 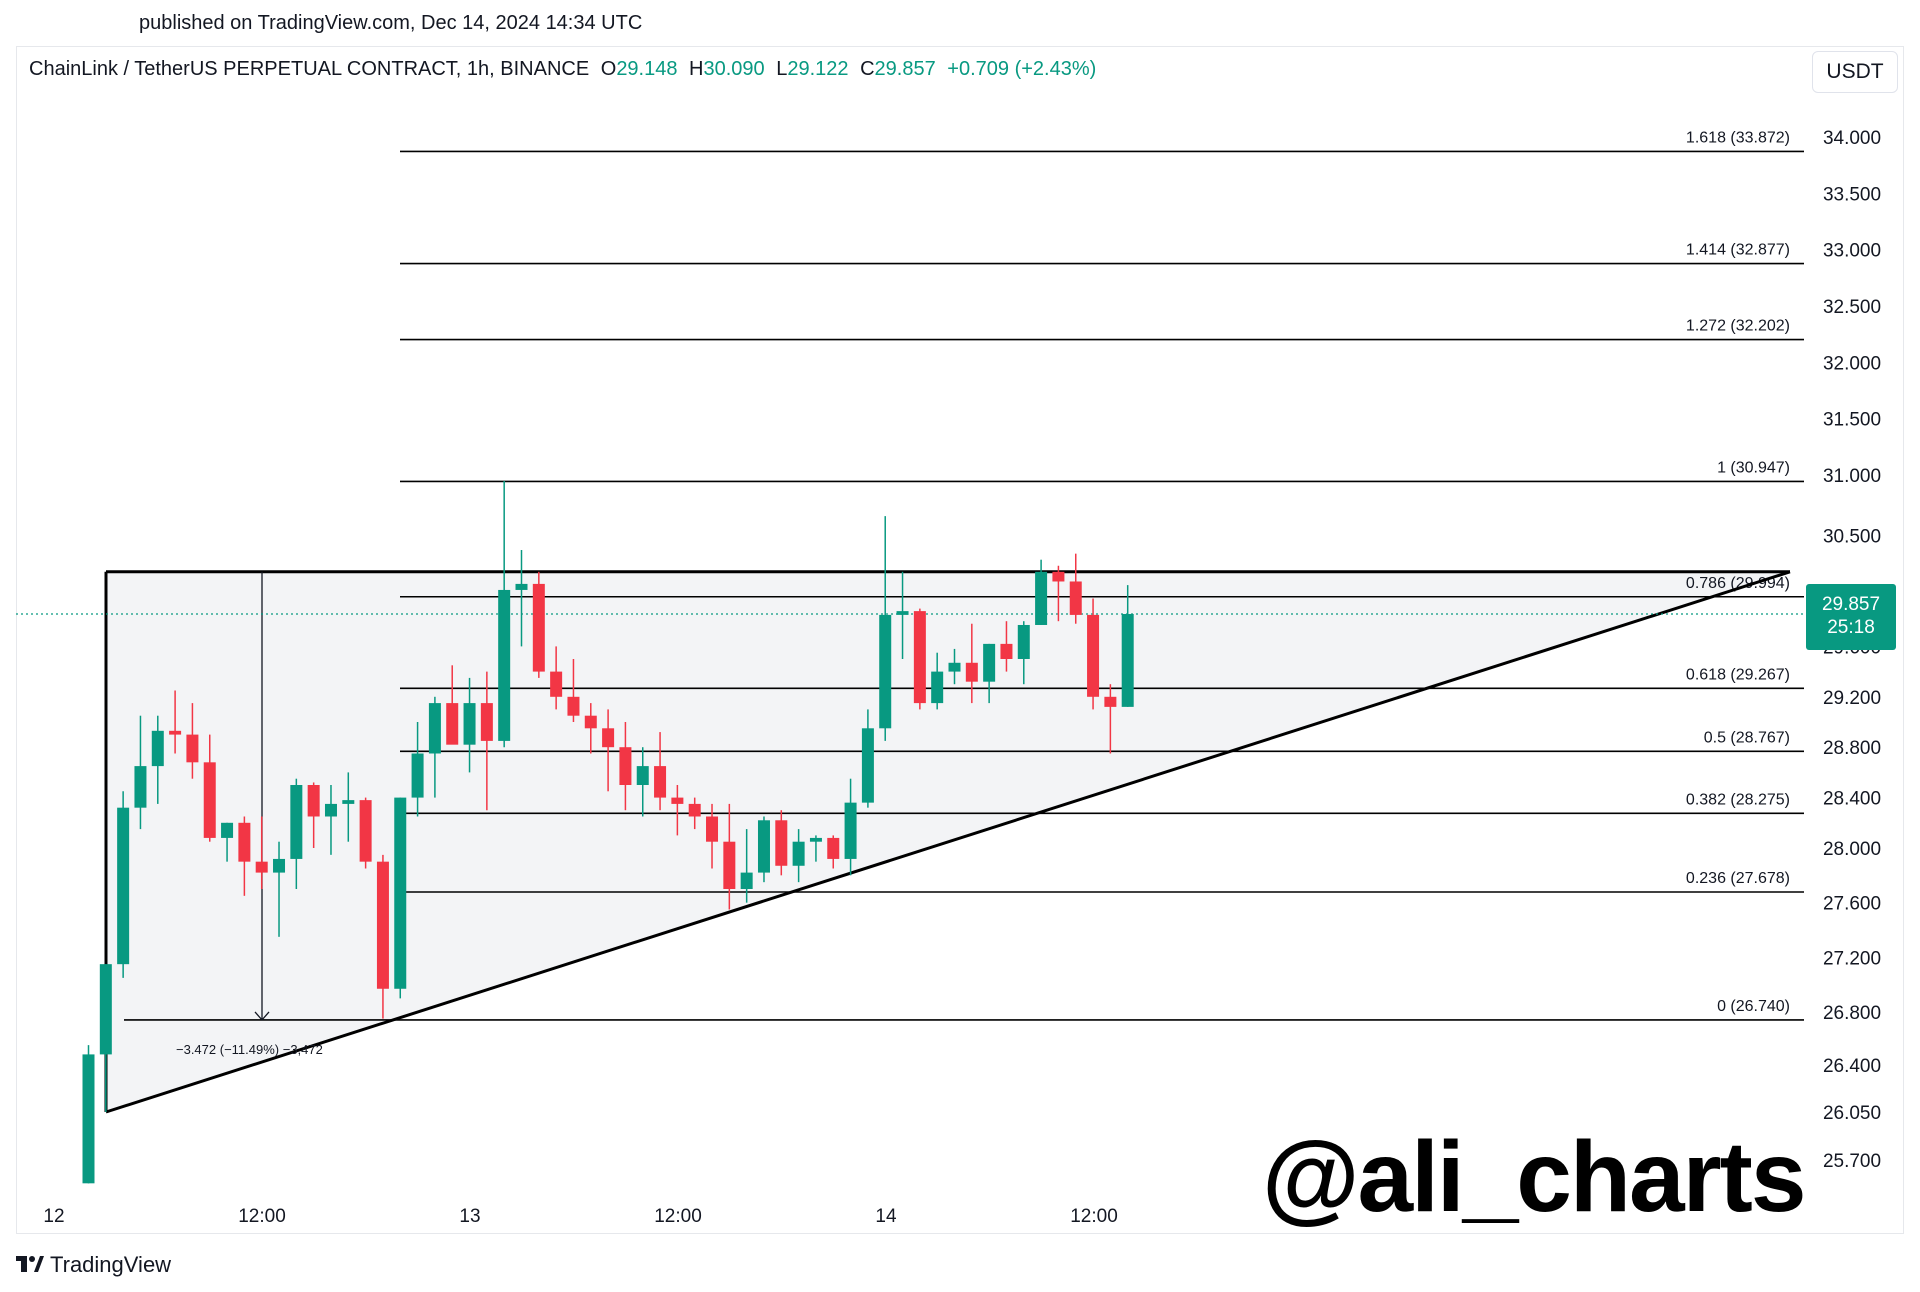 I want to click on x-axis-tick: 12:00, so click(x=1094, y=1216).